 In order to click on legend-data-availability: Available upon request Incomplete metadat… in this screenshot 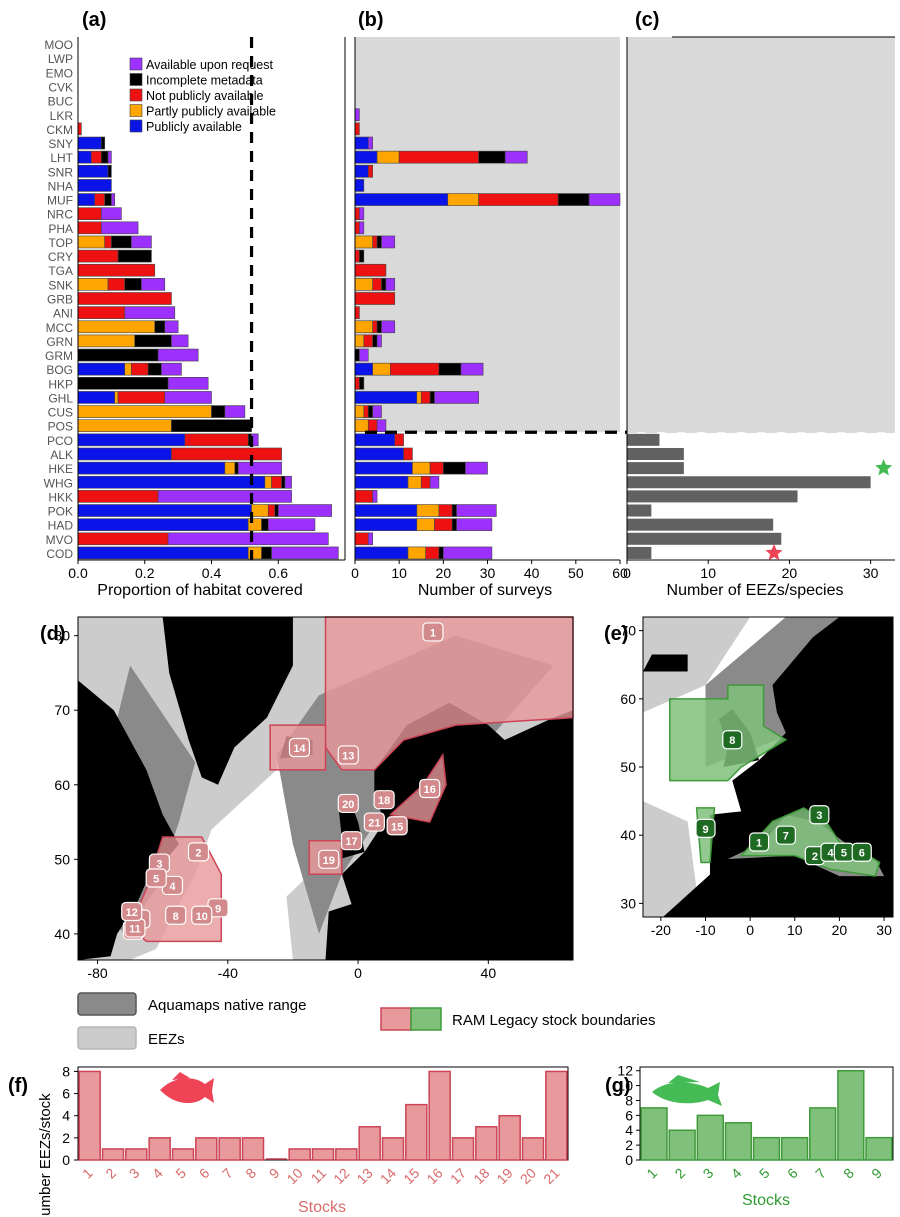, I will do `click(202, 95)`.